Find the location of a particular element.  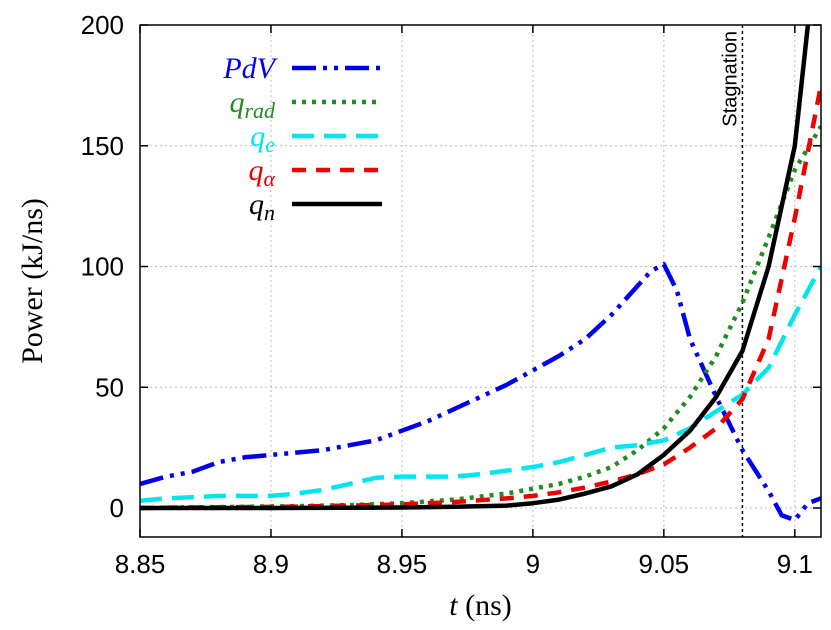

x-tick-label: 8.9 is located at coordinates (271, 564).